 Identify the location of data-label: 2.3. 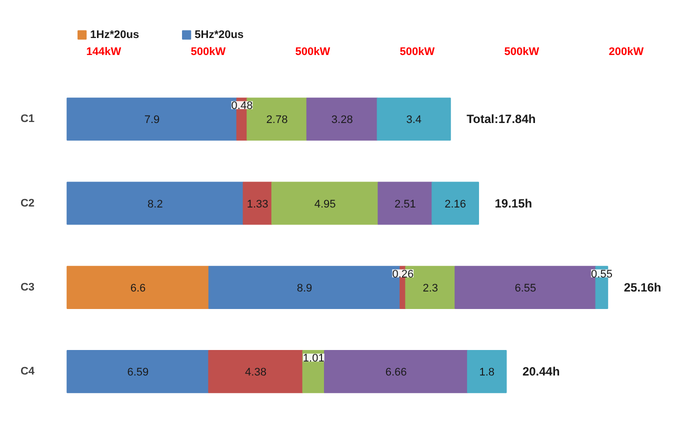
(430, 288).